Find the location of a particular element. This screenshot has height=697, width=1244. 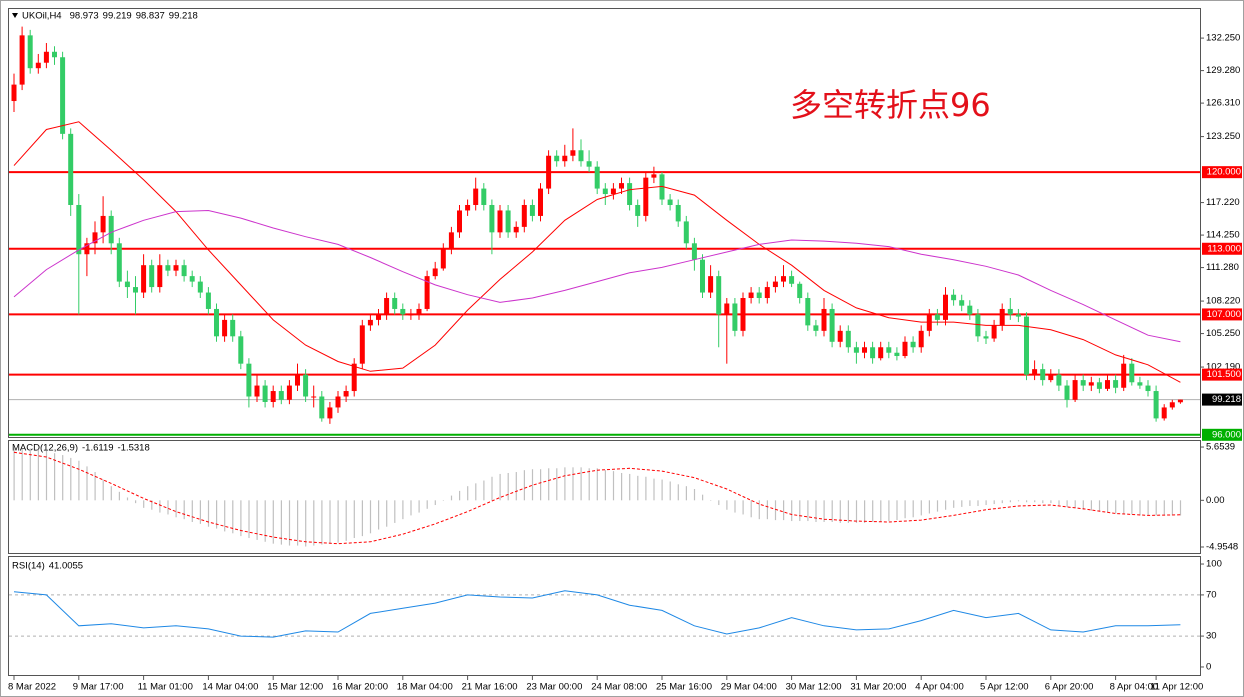

y-tick-label: 129.280 is located at coordinates (1223, 70).